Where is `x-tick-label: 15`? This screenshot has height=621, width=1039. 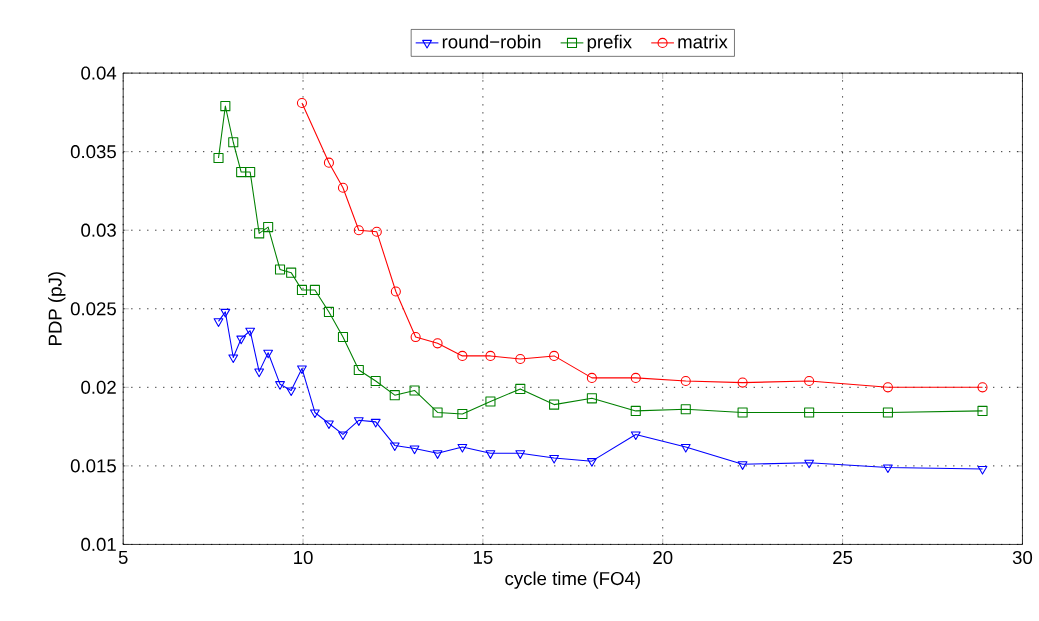 x-tick-label: 15 is located at coordinates (483, 557).